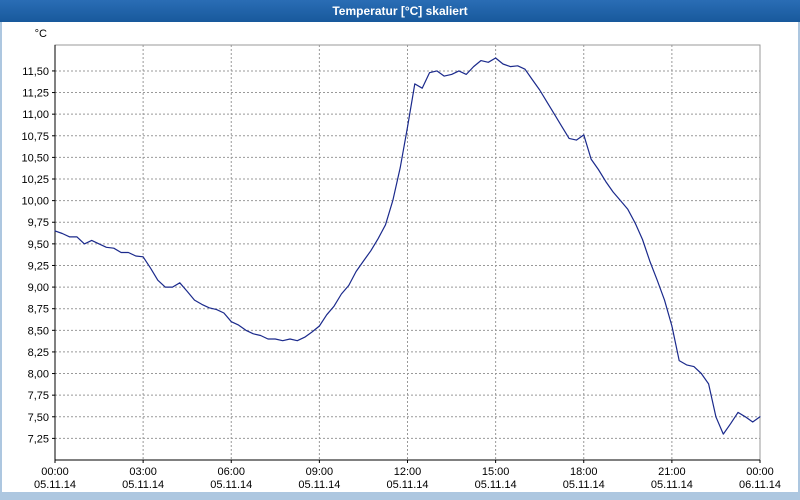  I want to click on y-tick-label: 11,00, so click(35, 115).